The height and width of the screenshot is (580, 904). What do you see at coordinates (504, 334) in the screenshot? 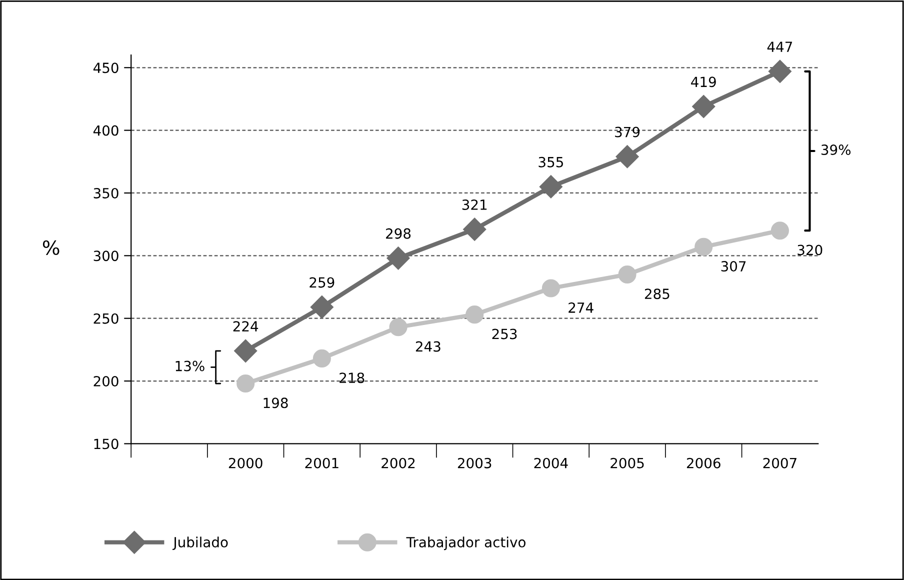
I see `data-label: 253` at bounding box center [504, 334].